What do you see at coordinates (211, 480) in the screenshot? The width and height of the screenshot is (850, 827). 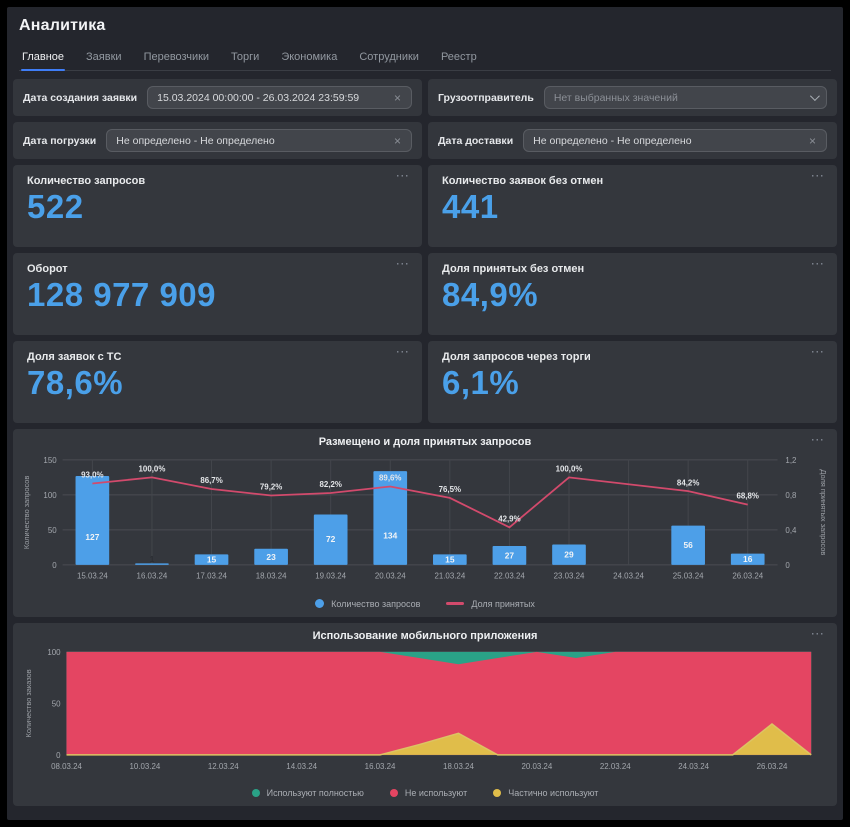 I see `line-point-label: 86,7%` at bounding box center [211, 480].